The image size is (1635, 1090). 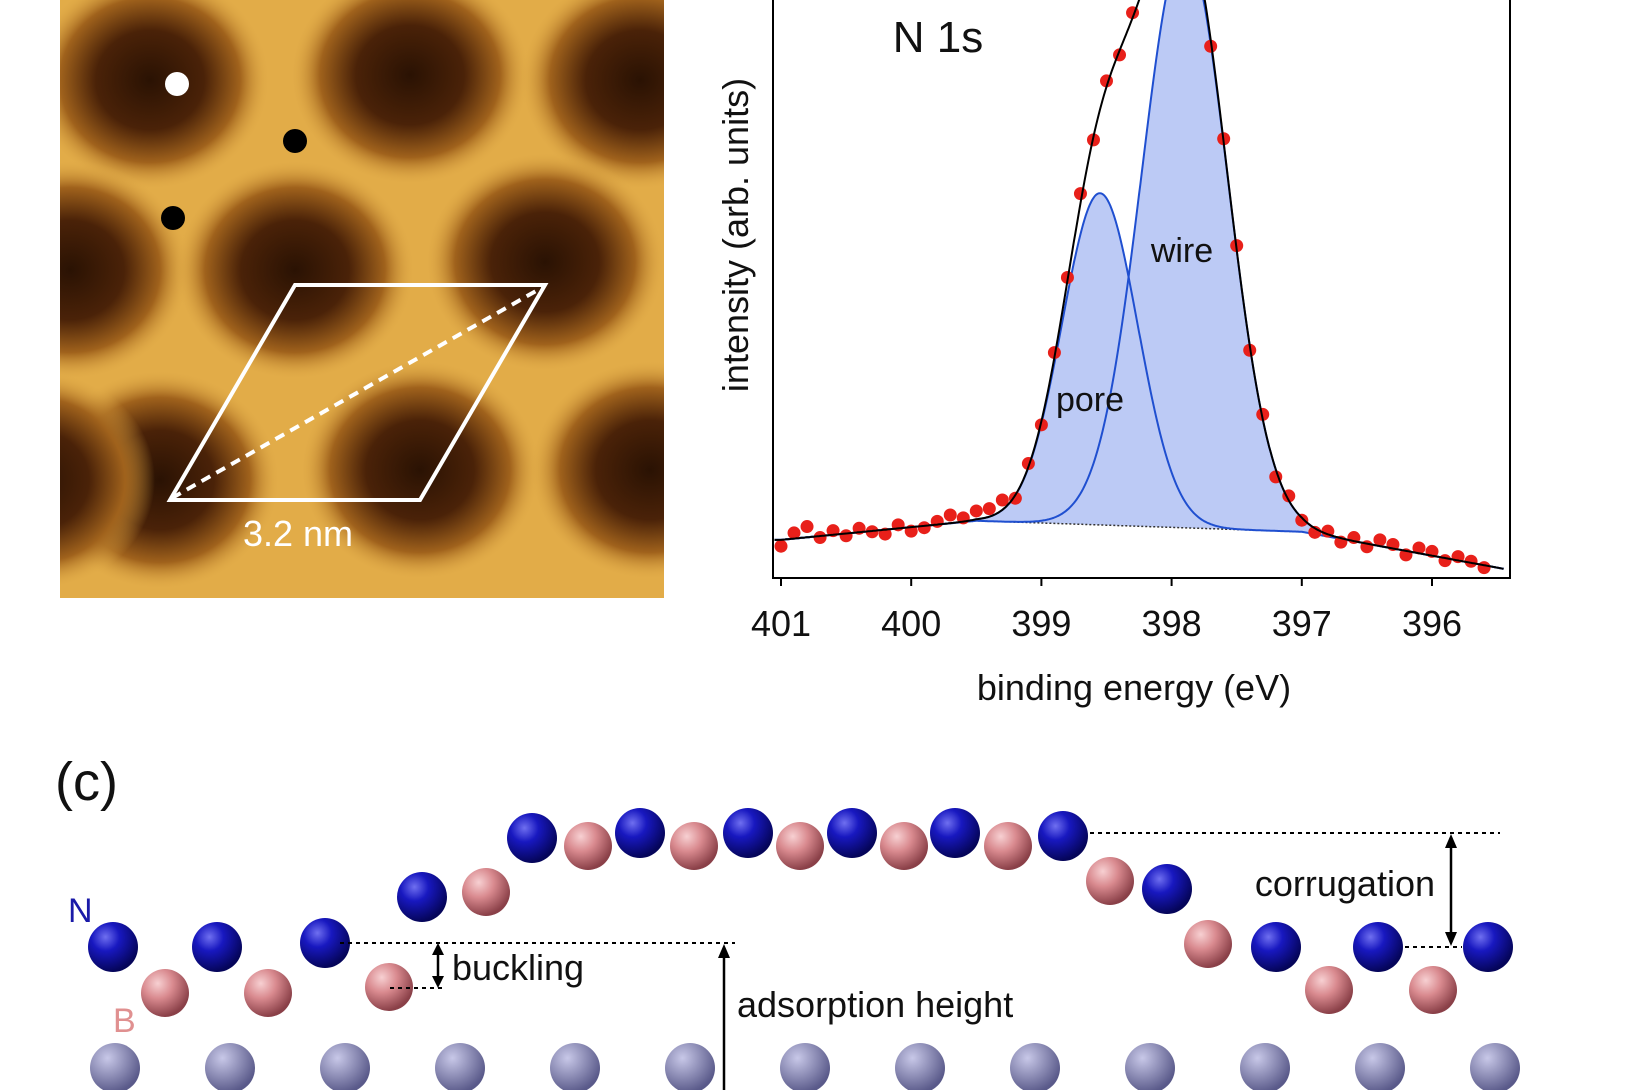 I want to click on panel-label: (c), so click(x=86, y=782).